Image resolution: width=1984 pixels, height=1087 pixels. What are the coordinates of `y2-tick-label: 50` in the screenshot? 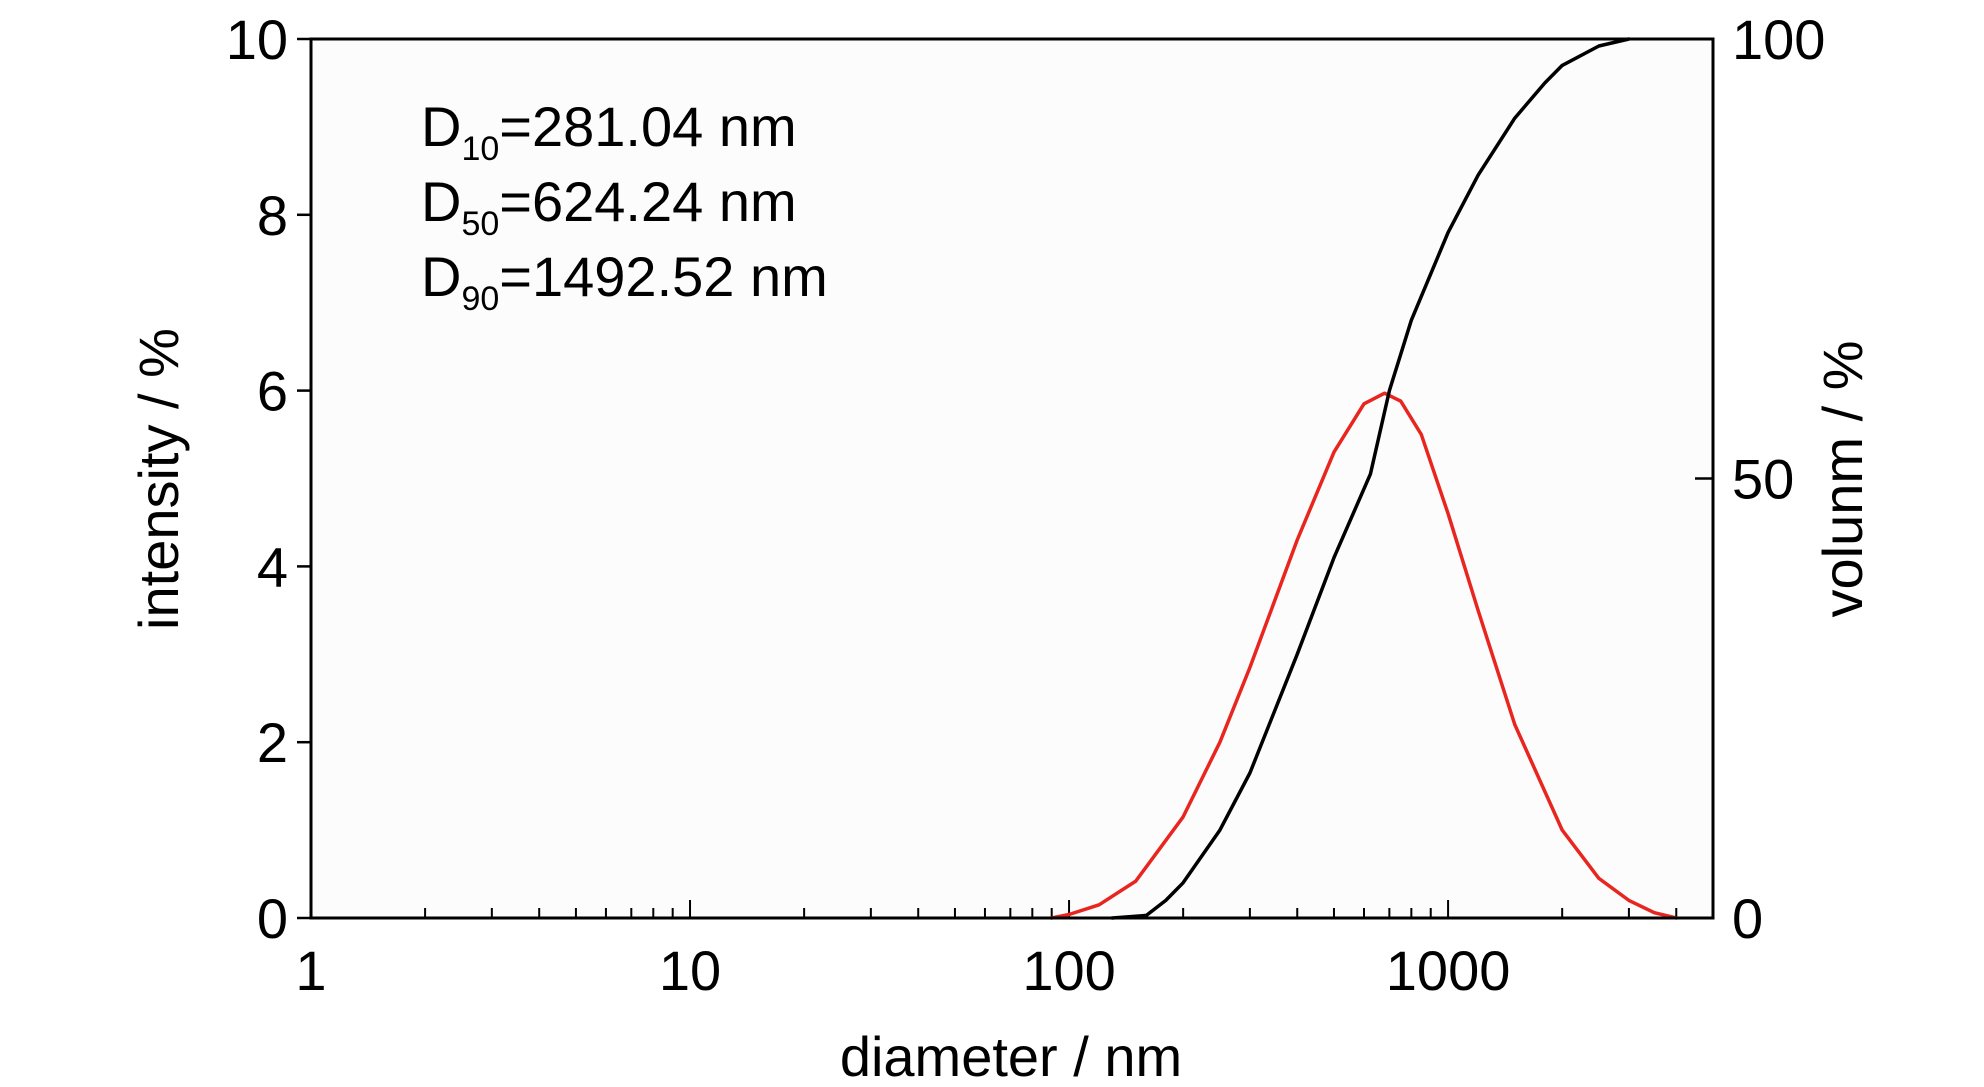 It's located at (1763, 479).